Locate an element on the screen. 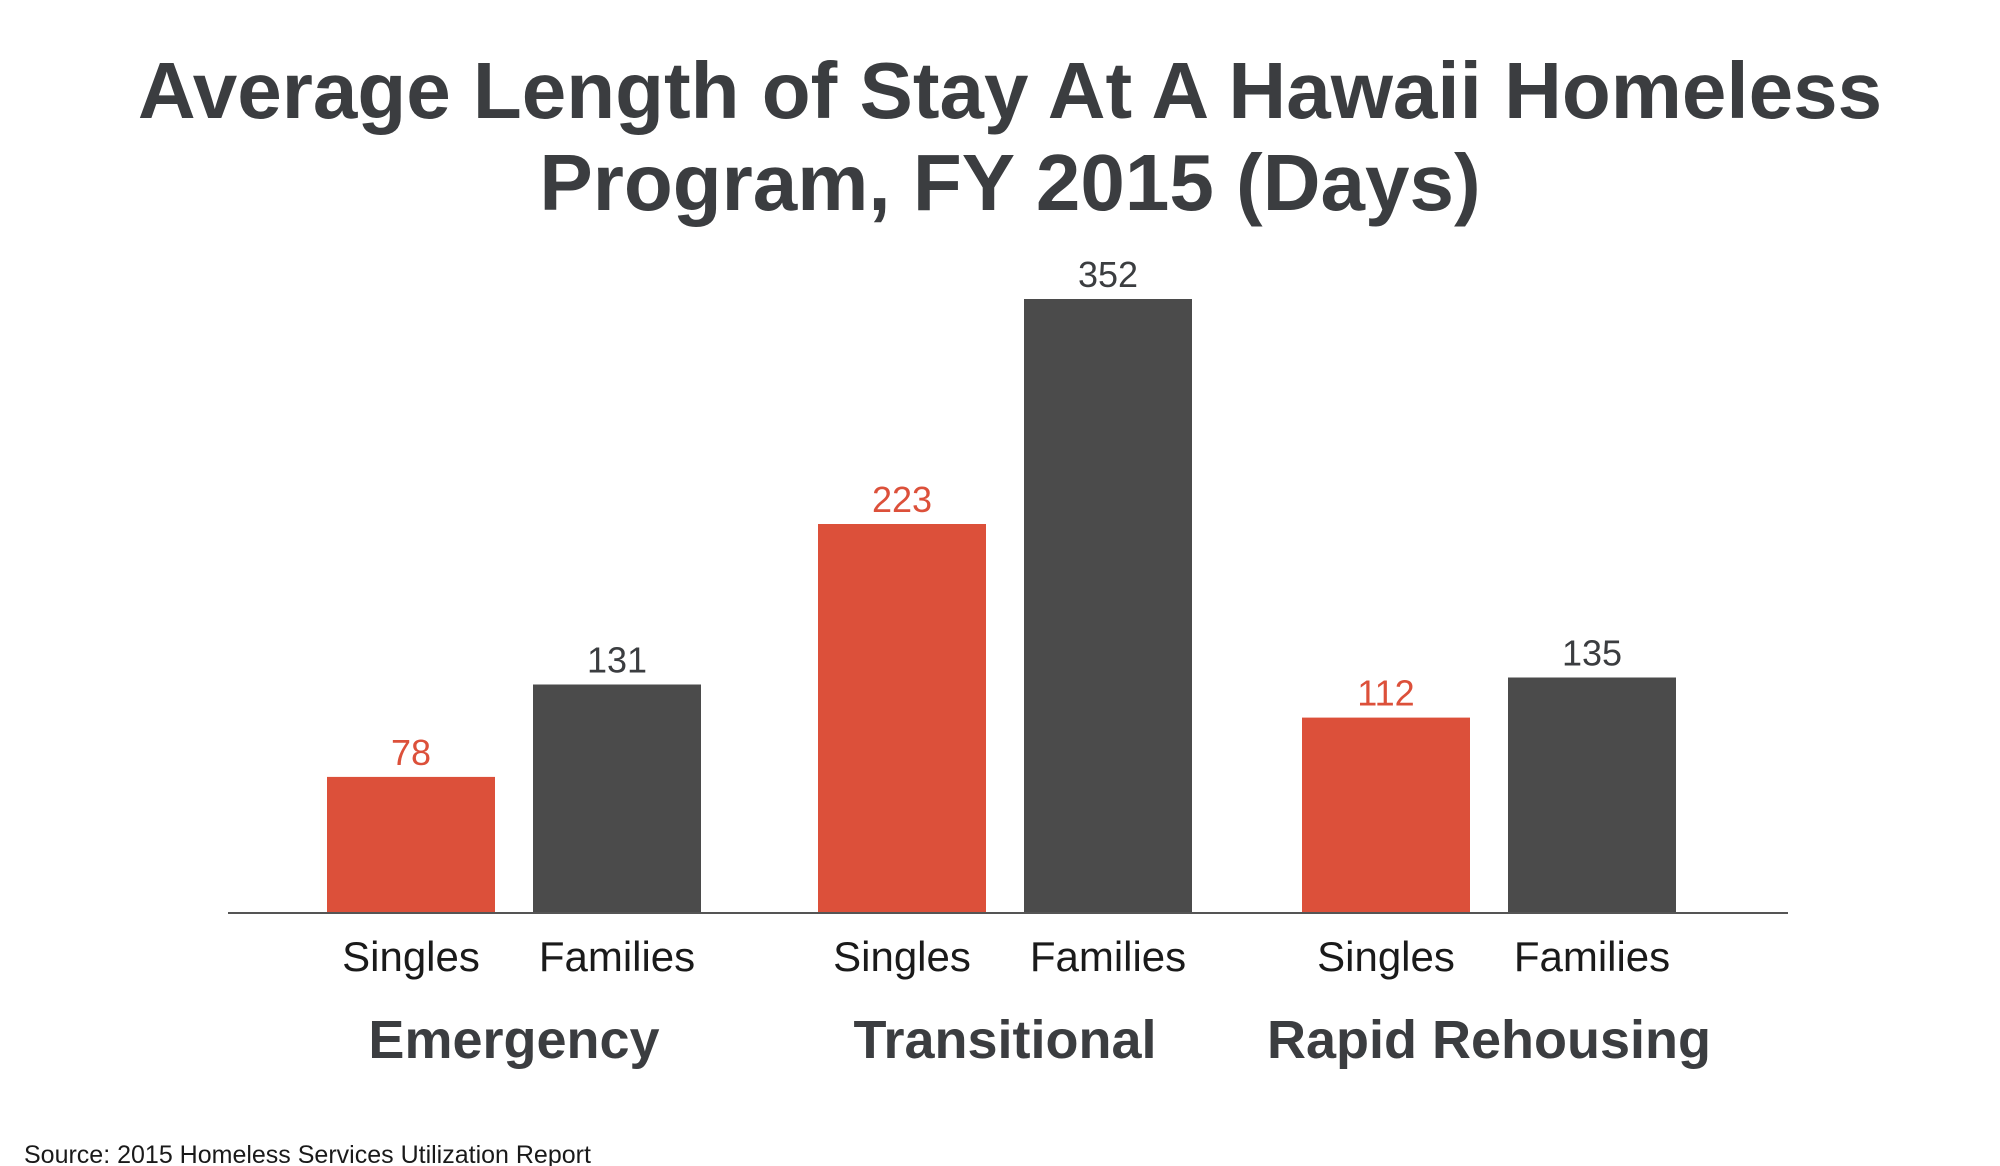 This screenshot has width=2000, height=1166. group-label: Emergency is located at coordinates (513, 1040).